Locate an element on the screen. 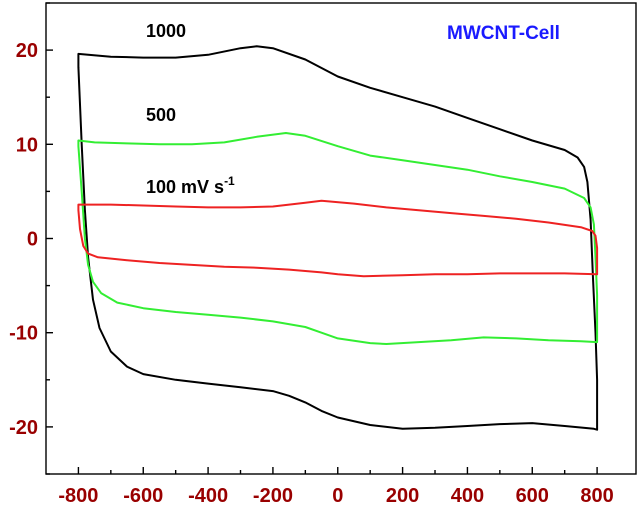 The height and width of the screenshot is (512, 640). y-tick-label-20: 20 is located at coordinates (27, 51).